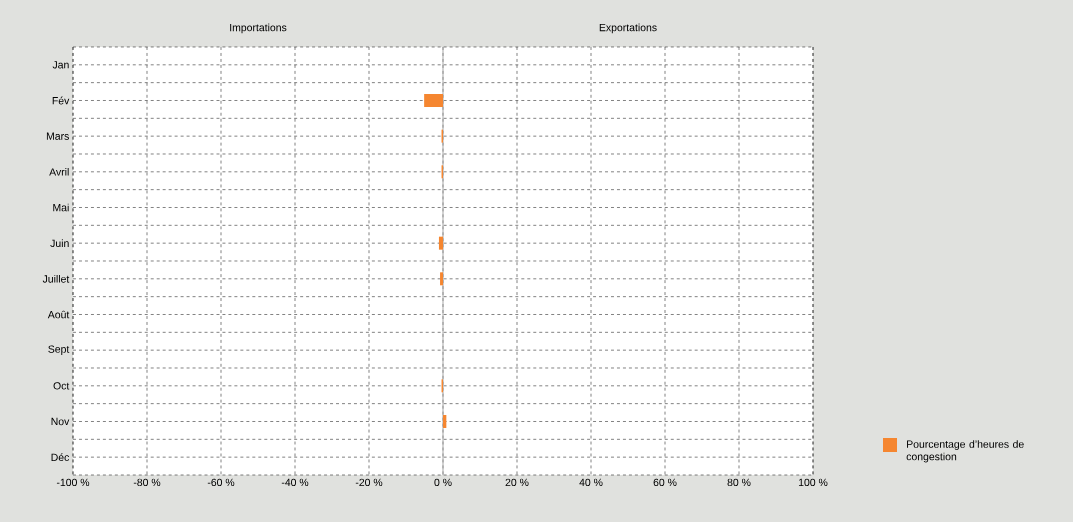 The height and width of the screenshot is (522, 1073). I want to click on y-tick-label: Août, so click(58, 314).